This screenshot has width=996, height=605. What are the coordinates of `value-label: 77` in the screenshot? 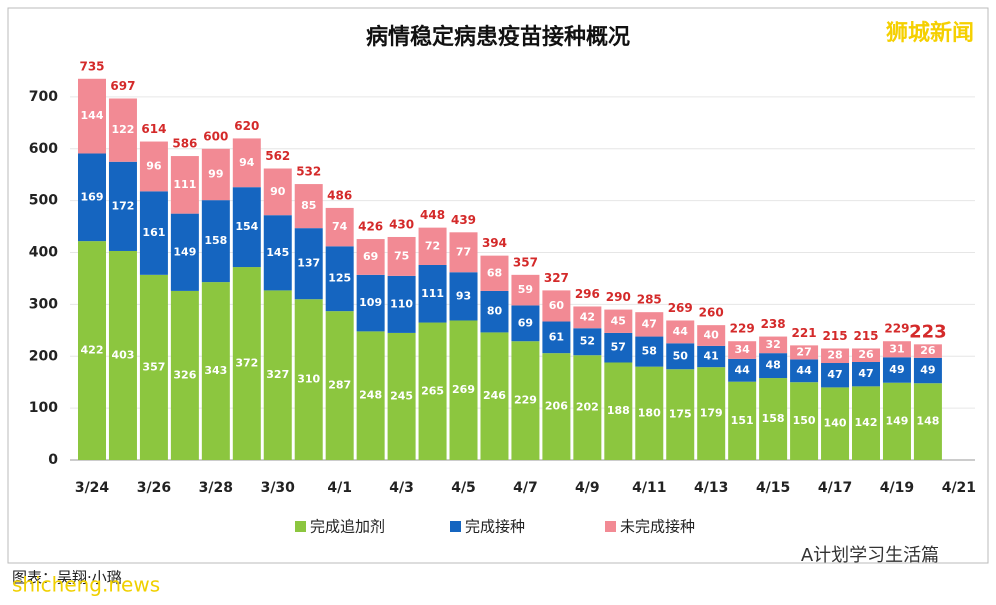 It's located at (463, 251).